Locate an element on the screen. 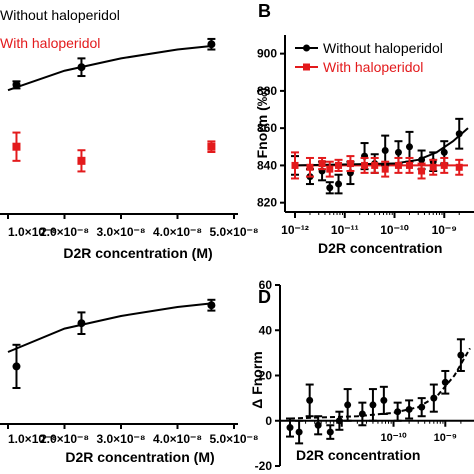  panel-d-y-tick-label: 60 is located at coordinates (266, 285).